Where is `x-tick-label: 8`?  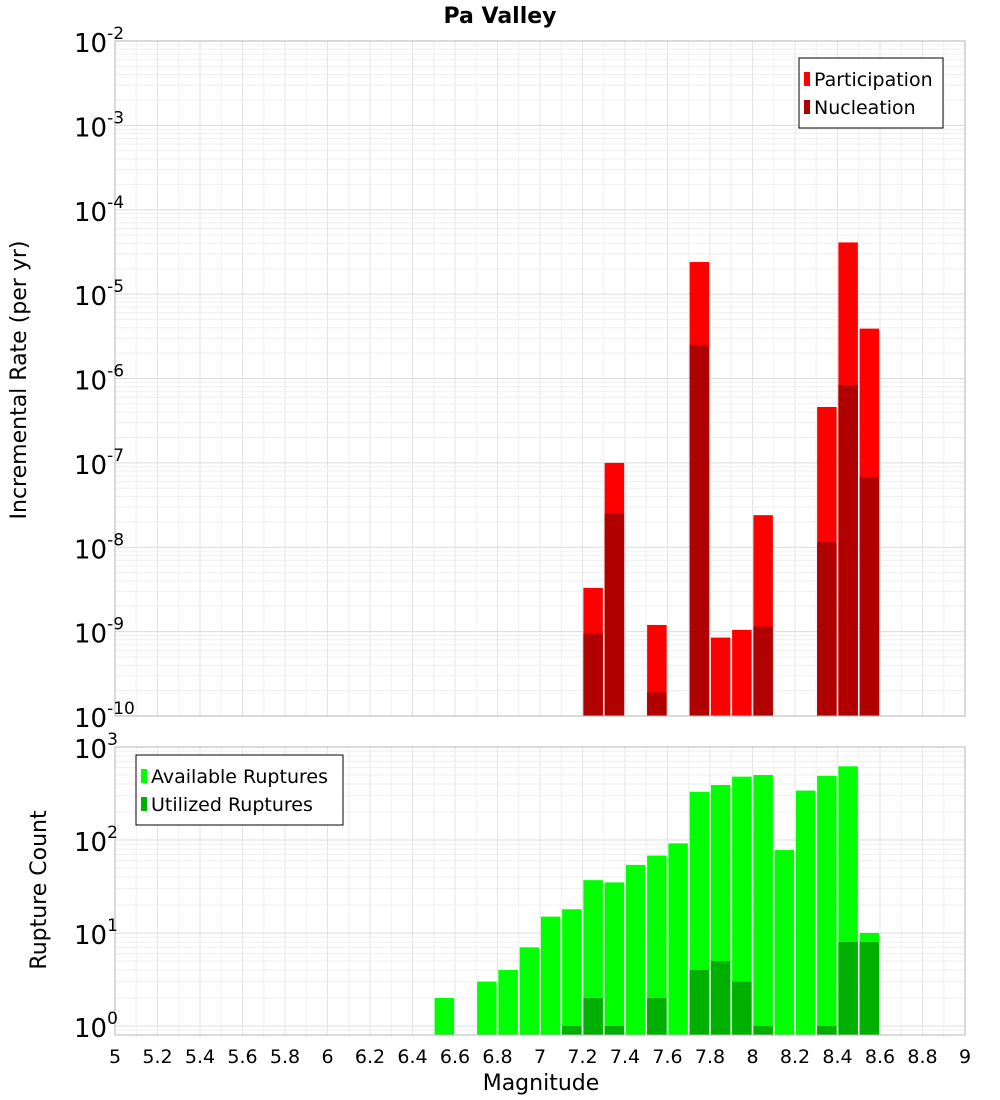
x-tick-label: 8 is located at coordinates (752, 1057).